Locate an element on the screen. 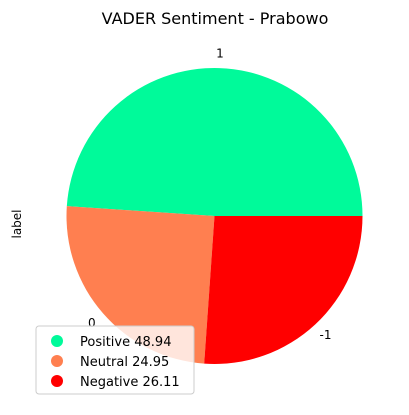 The width and height of the screenshot is (409, 415). slice-label-3: -1 is located at coordinates (326, 335).